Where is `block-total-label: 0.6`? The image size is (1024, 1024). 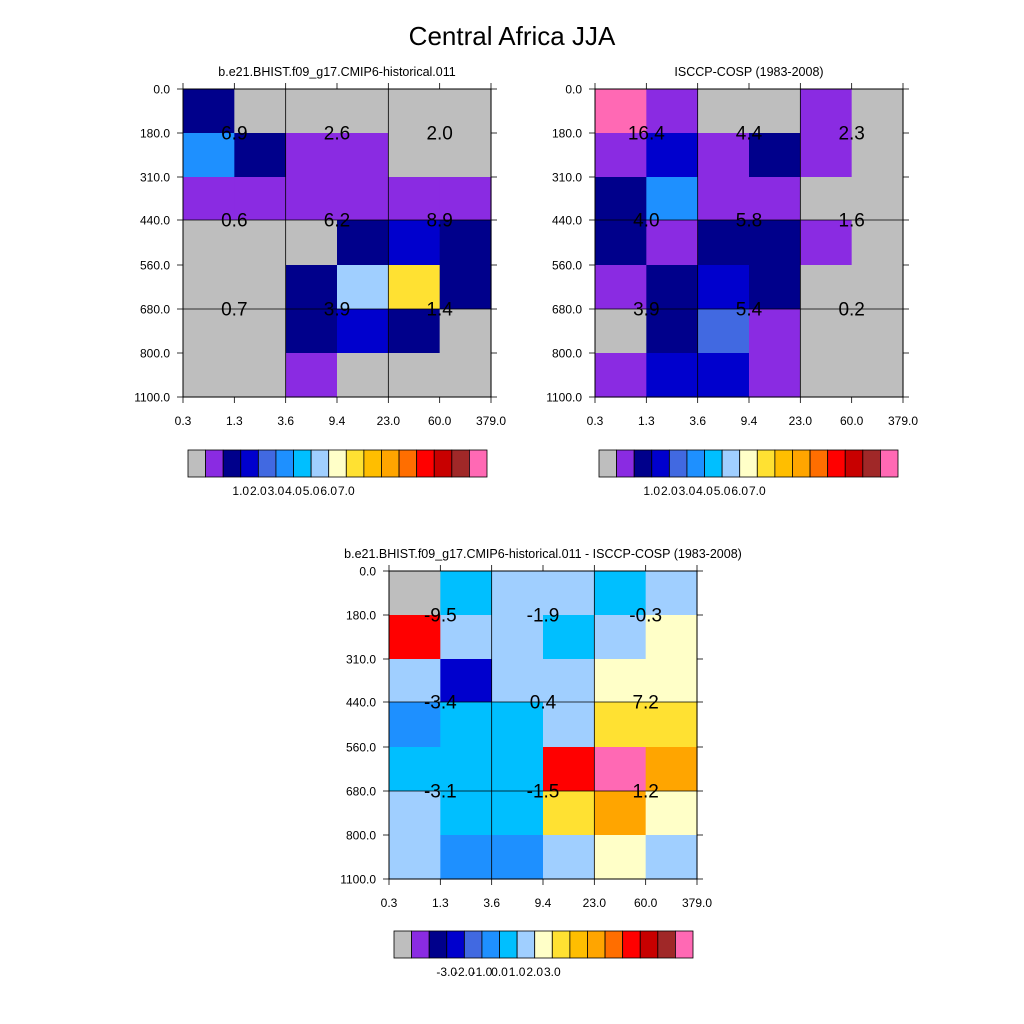 block-total-label: 0.6 is located at coordinates (234, 221).